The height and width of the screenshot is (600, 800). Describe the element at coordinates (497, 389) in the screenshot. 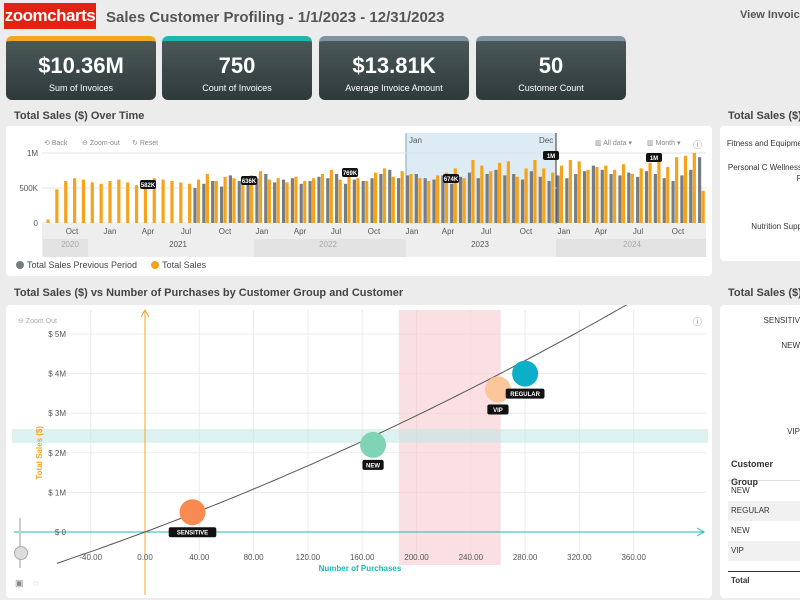

I see `bubble-vip` at that location.